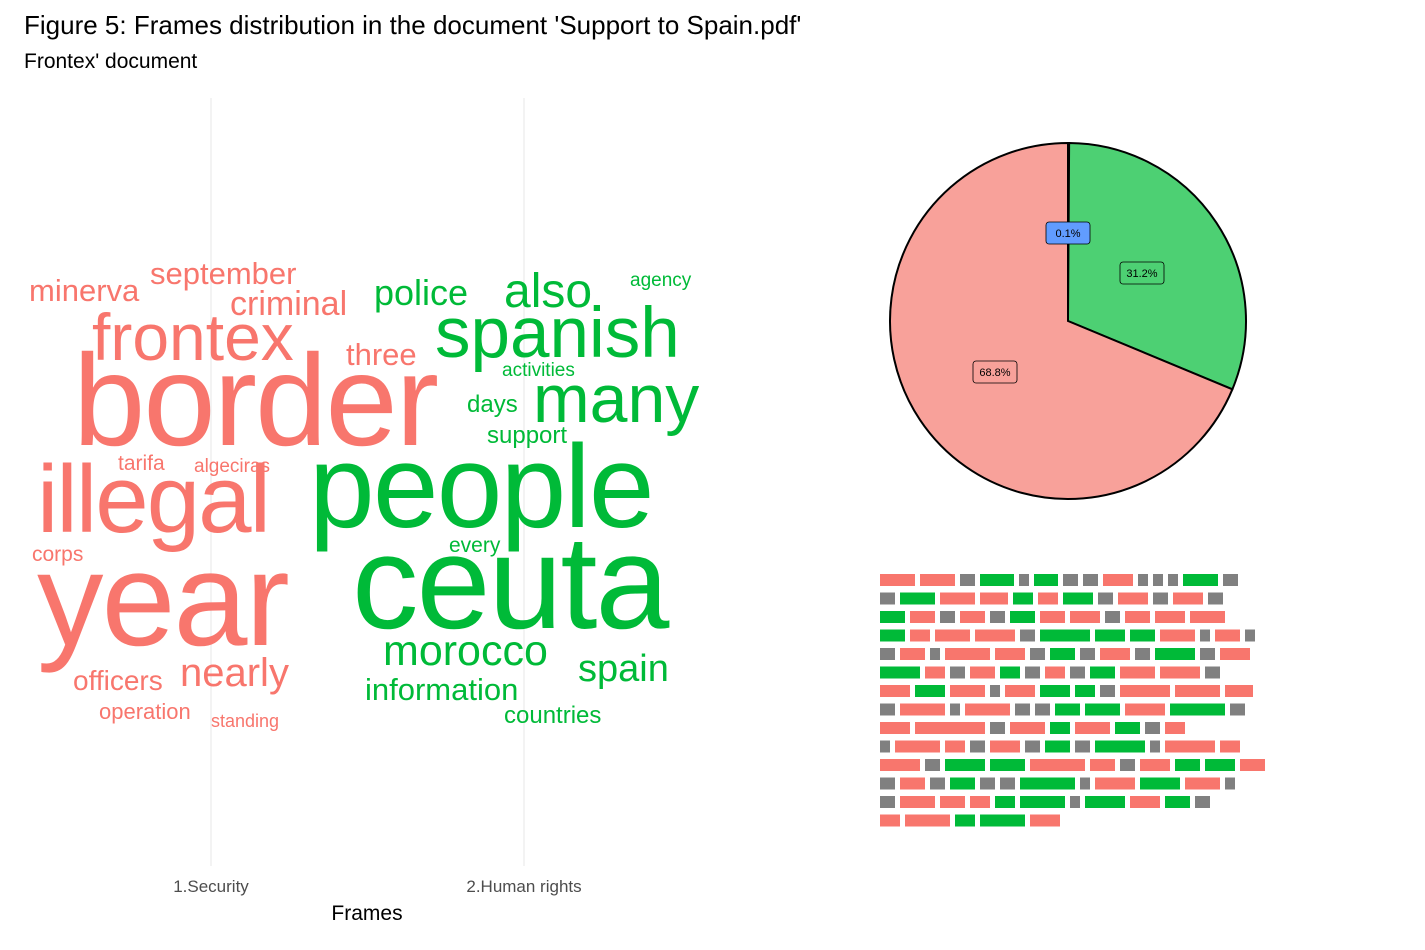  I want to click on cloud-word-spanish: spanish, so click(557, 333).